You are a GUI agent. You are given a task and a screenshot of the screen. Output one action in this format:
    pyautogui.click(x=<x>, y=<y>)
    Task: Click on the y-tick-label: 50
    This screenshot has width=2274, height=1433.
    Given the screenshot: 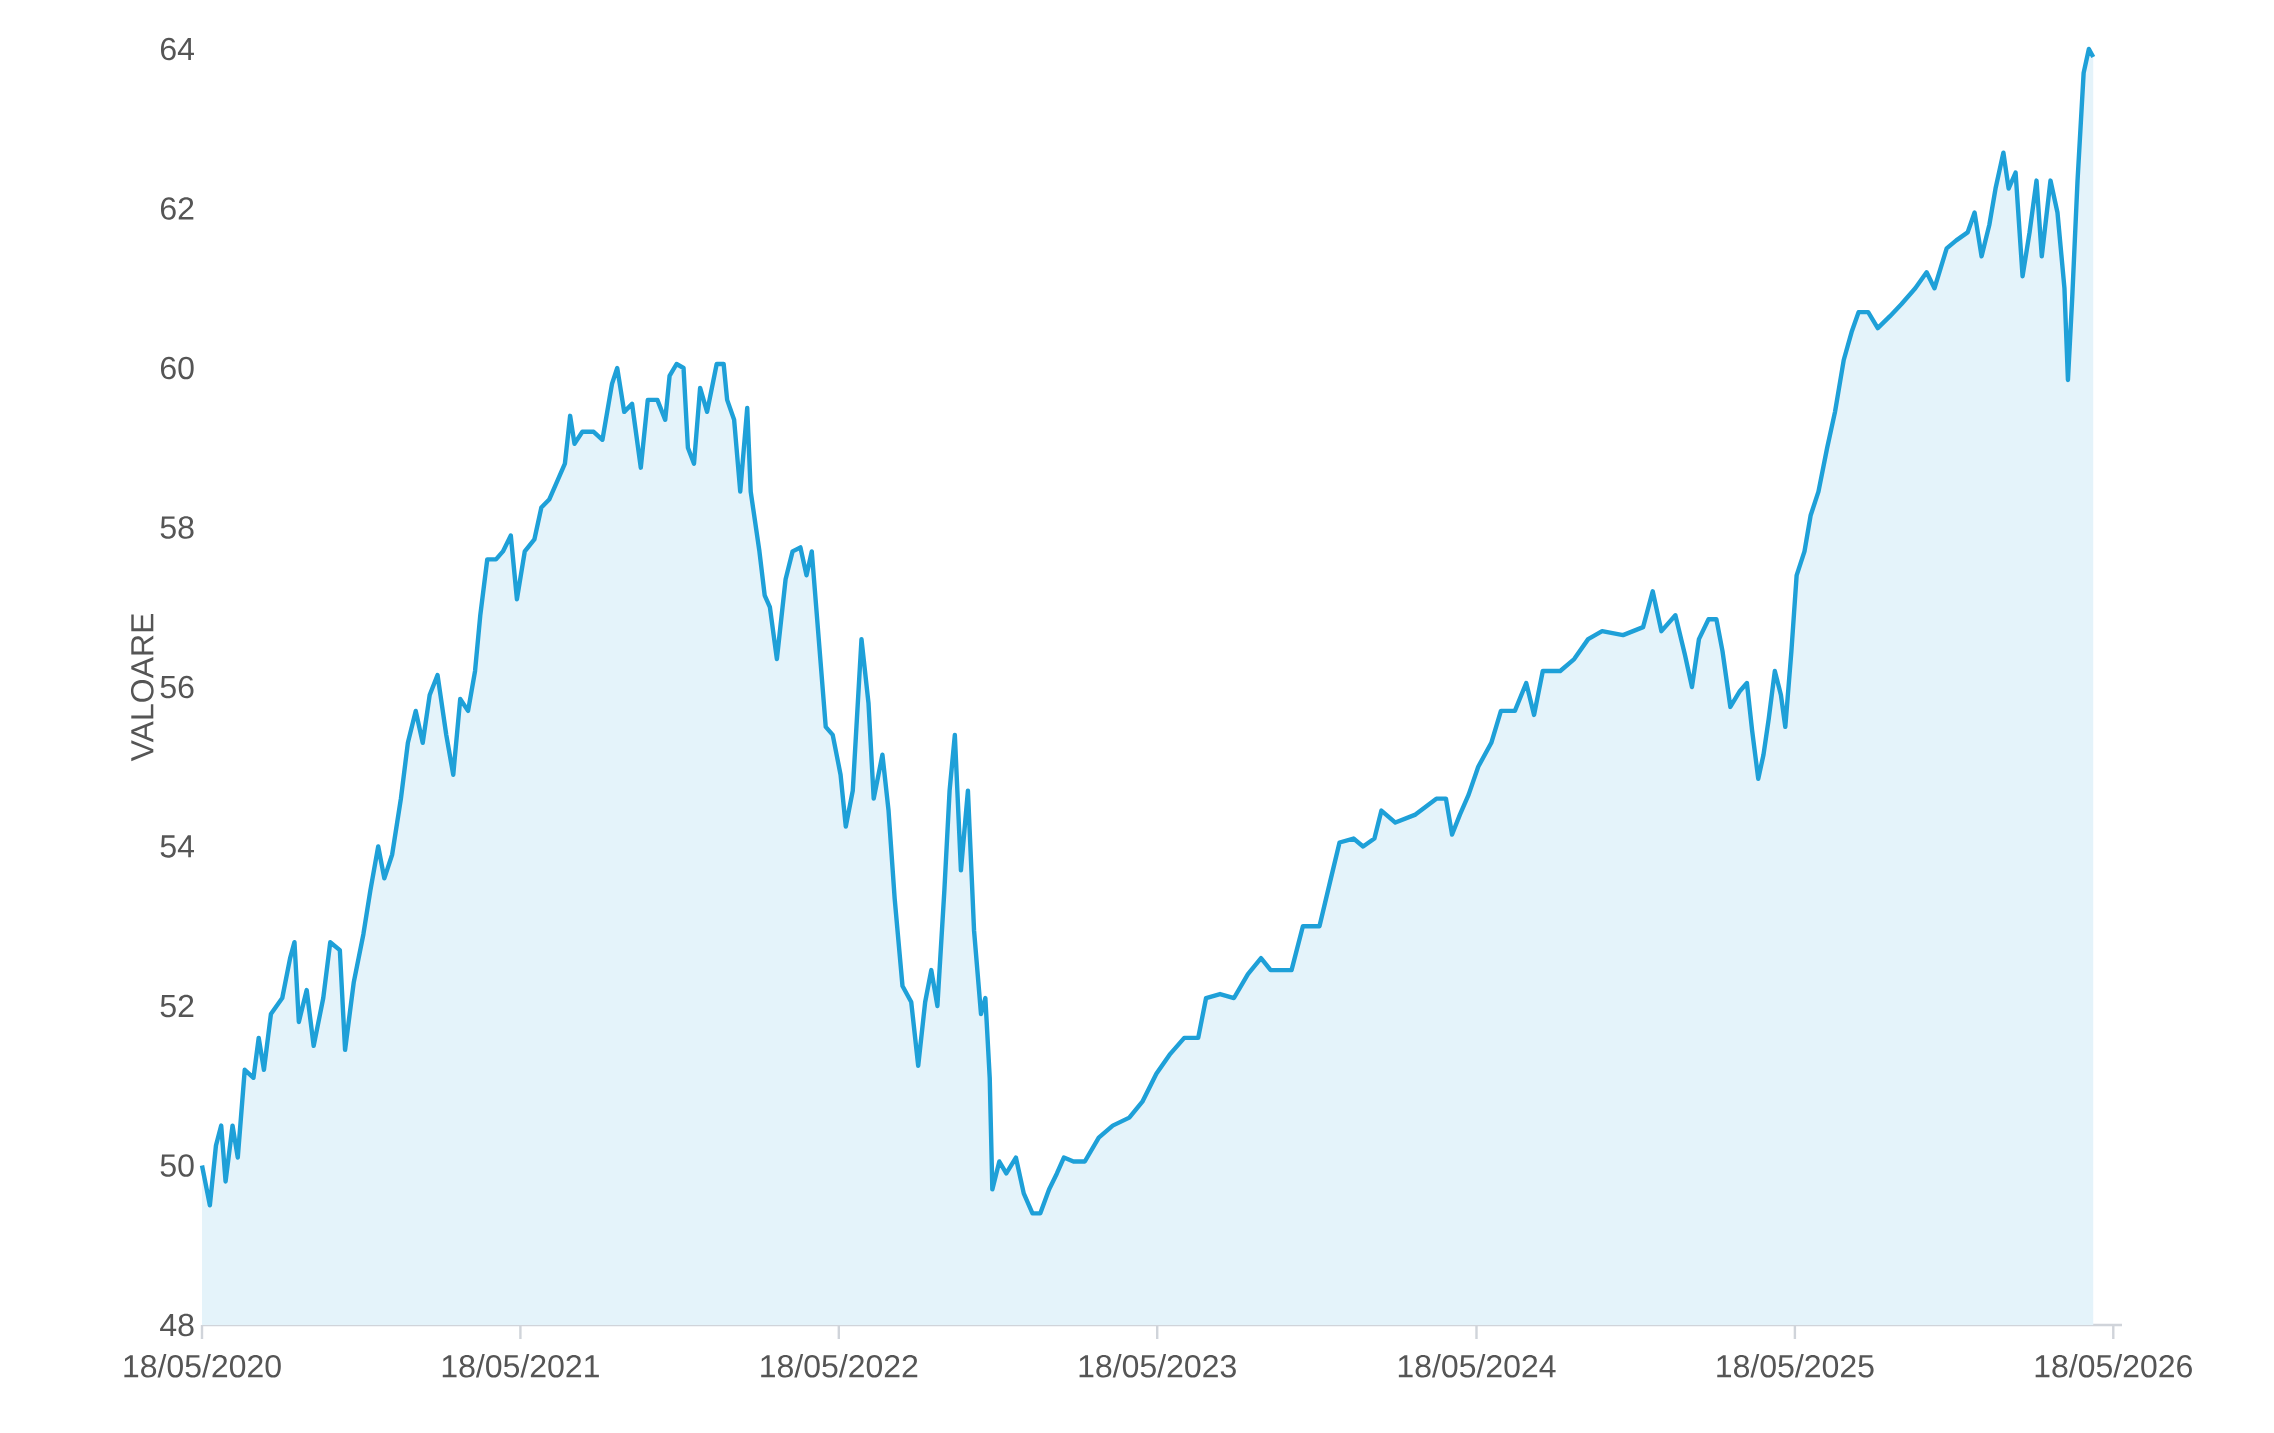 What is the action you would take?
    pyautogui.click(x=177, y=1165)
    